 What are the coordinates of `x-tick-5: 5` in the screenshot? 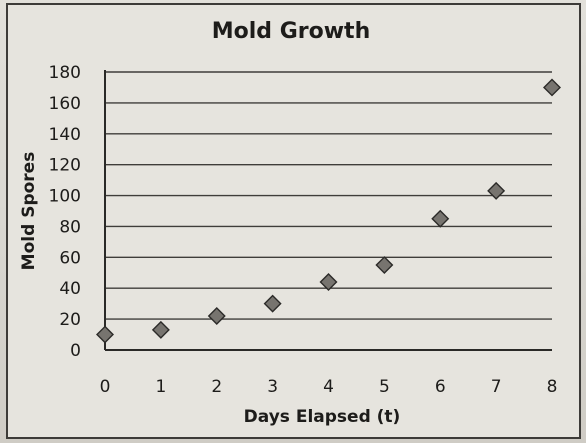 It's located at (384, 387).